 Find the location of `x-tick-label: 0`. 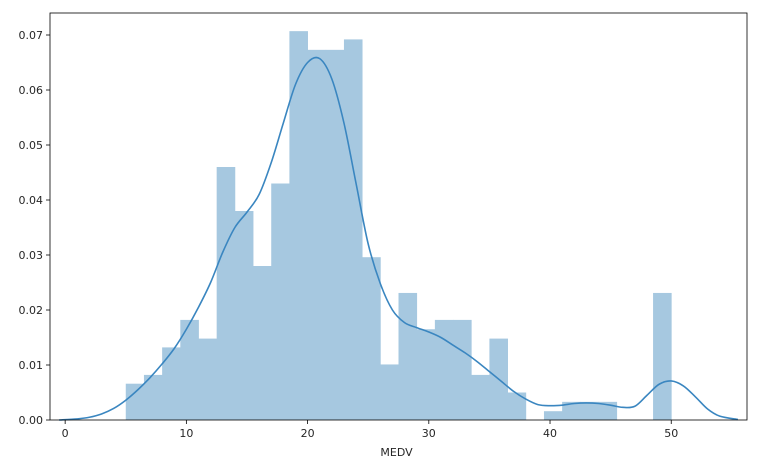

x-tick-label: 0 is located at coordinates (65, 433).